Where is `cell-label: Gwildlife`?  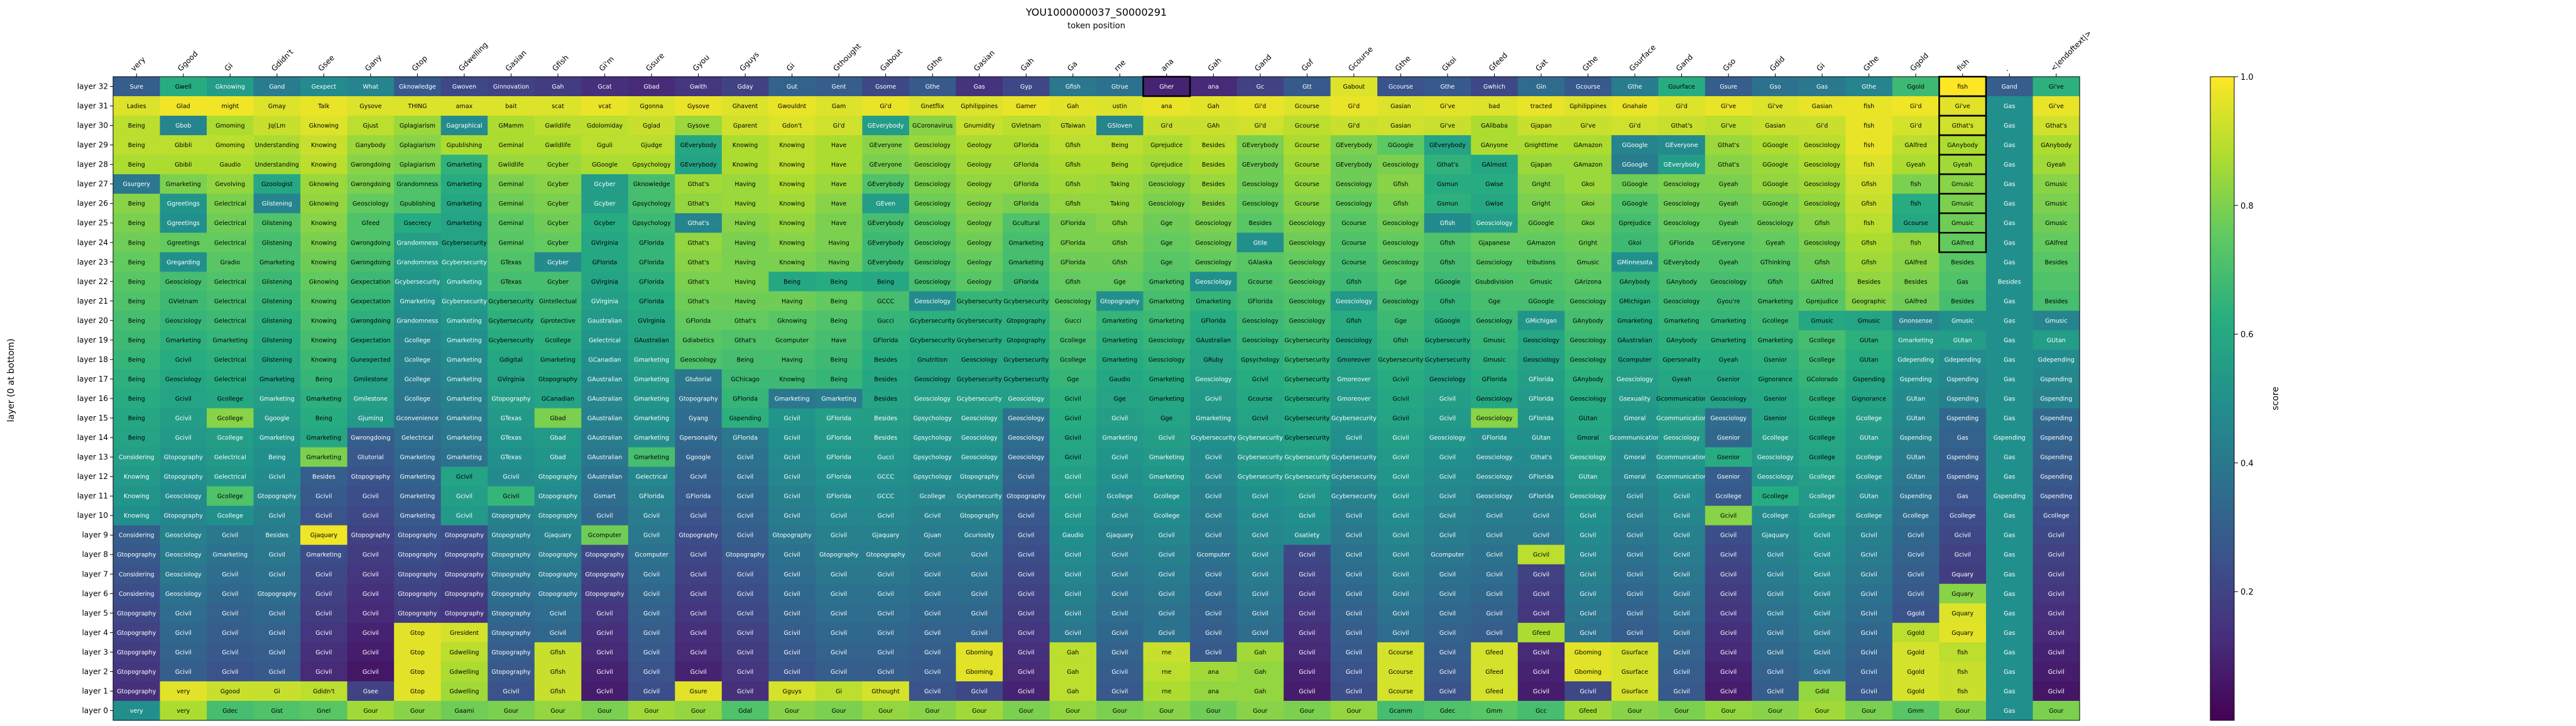 cell-label: Gwildlife is located at coordinates (558, 145).